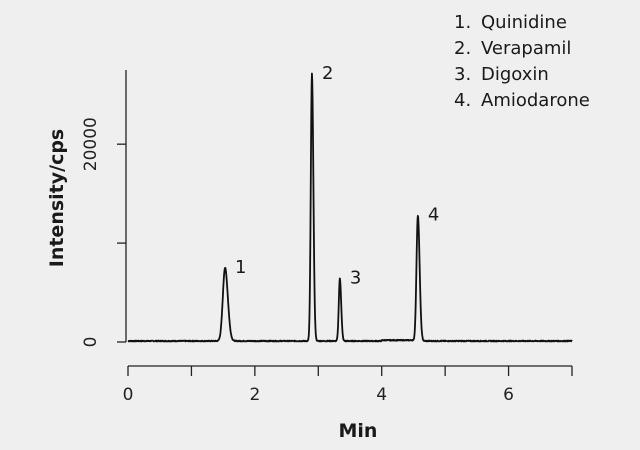 This screenshot has width=640, height=450. I want to click on legend-item: Digoxin, so click(515, 74).